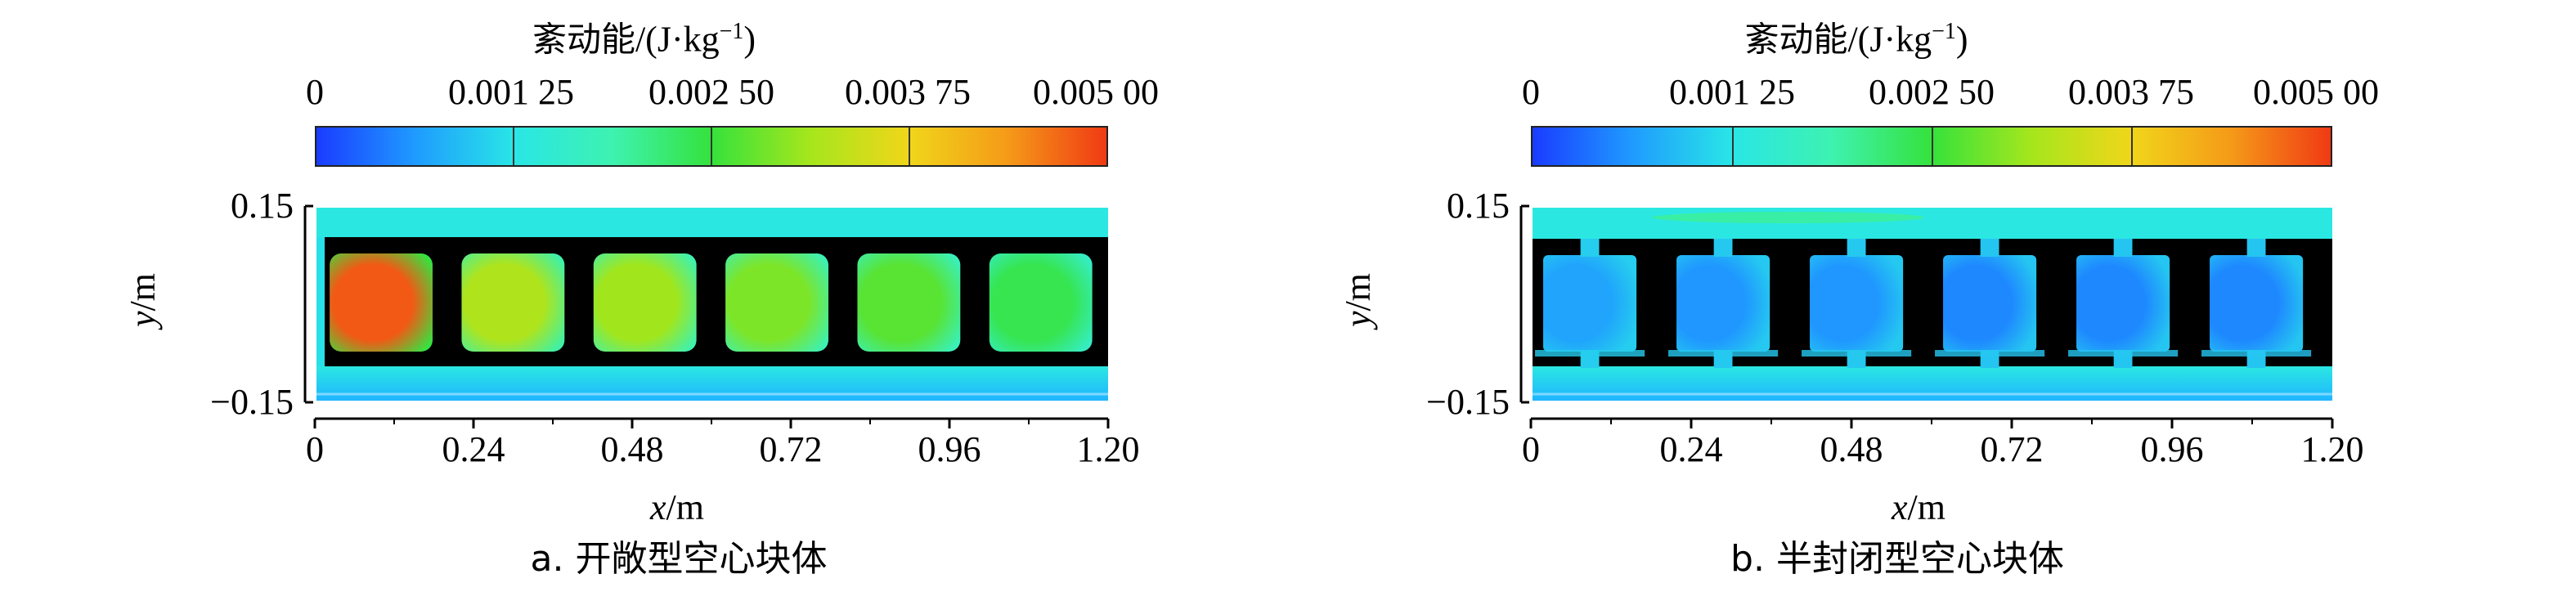 Image resolution: width=2576 pixels, height=592 pixels. Describe the element at coordinates (320, 301) in the screenshot. I see `inlet-strip` at that location.